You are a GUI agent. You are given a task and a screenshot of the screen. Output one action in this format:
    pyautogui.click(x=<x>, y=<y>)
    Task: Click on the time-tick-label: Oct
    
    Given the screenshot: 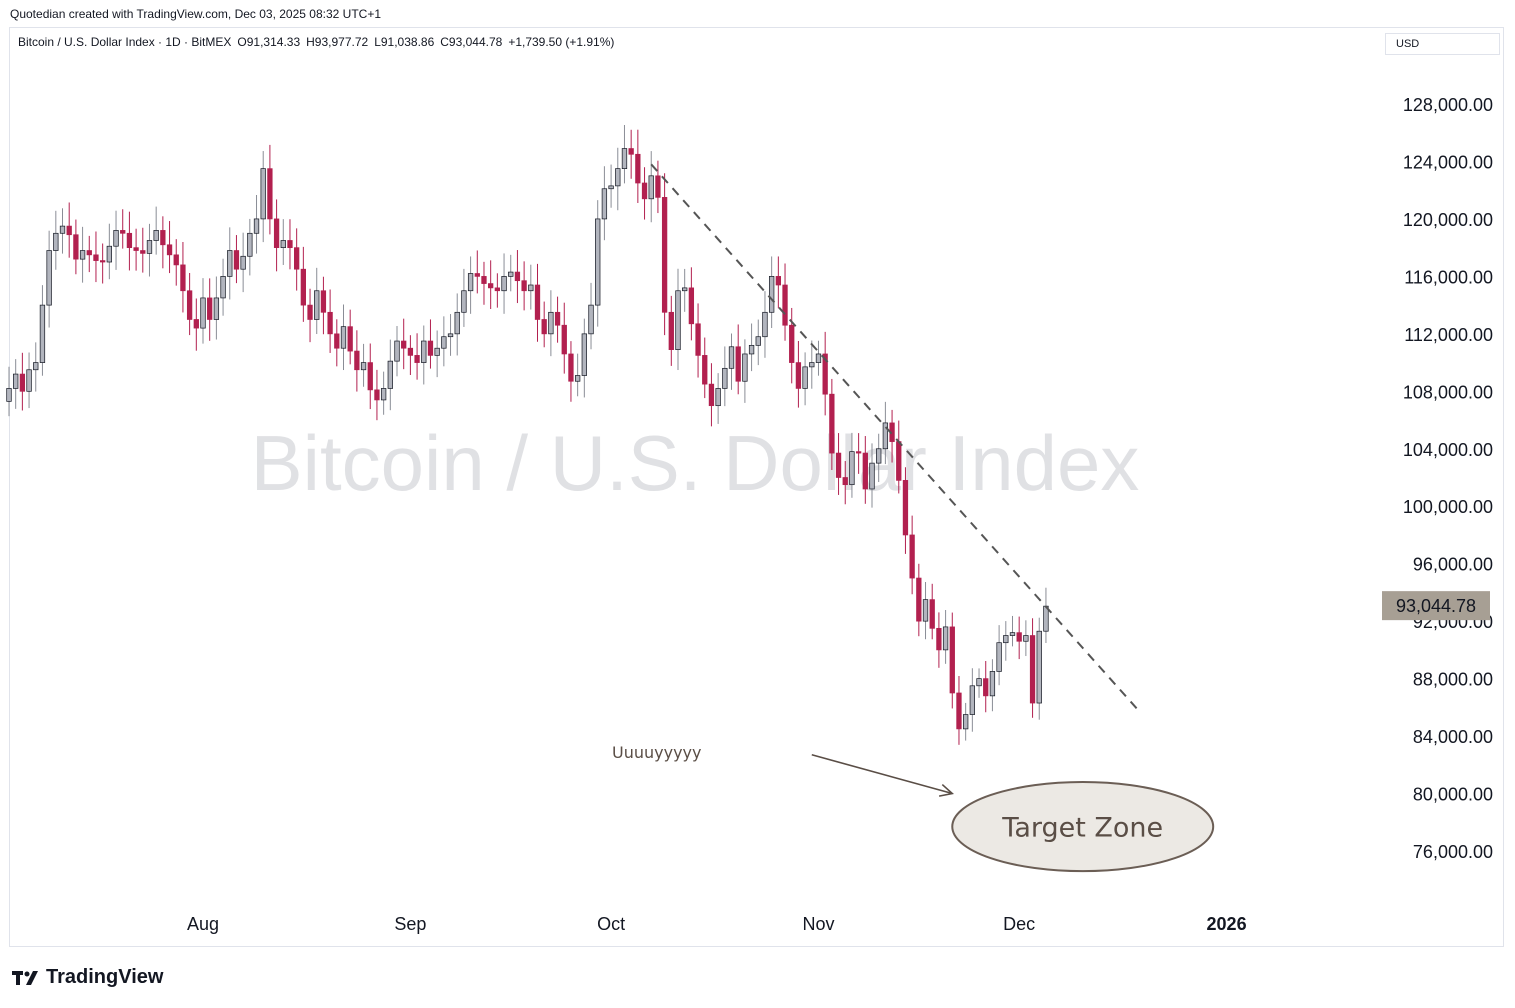 What is the action you would take?
    pyautogui.click(x=611, y=924)
    